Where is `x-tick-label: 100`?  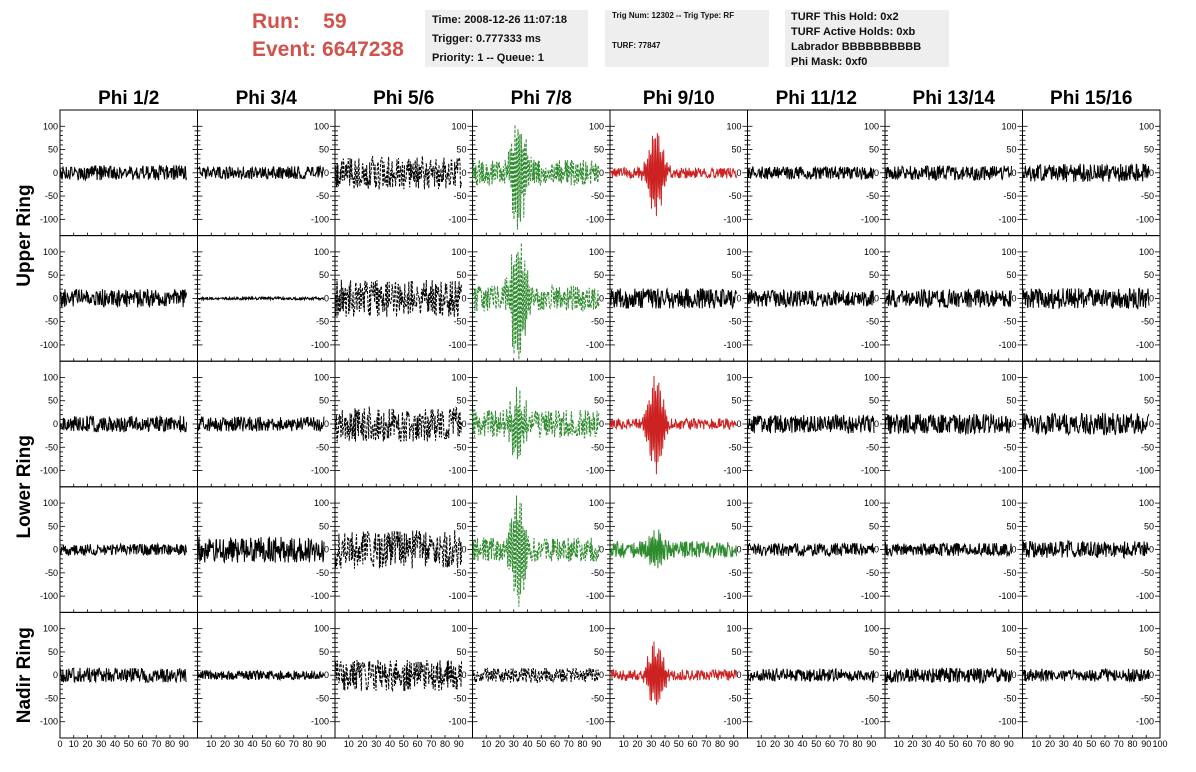
x-tick-label: 100 is located at coordinates (1159, 744).